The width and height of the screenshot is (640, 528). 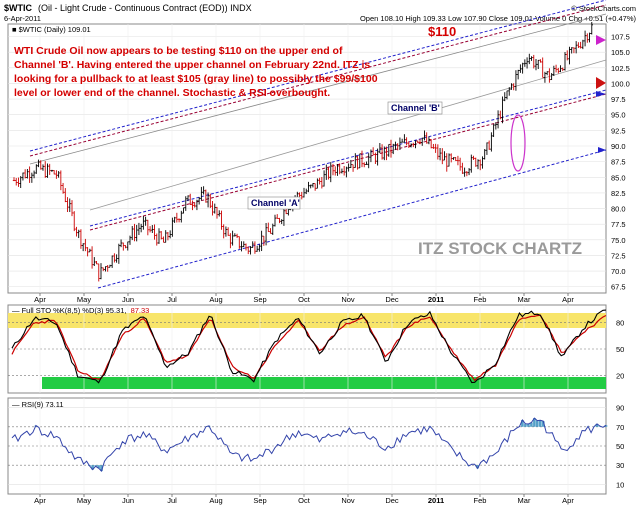 What do you see at coordinates (618, 209) in the screenshot?
I see `price-tick-label: 80.0` at bounding box center [618, 209].